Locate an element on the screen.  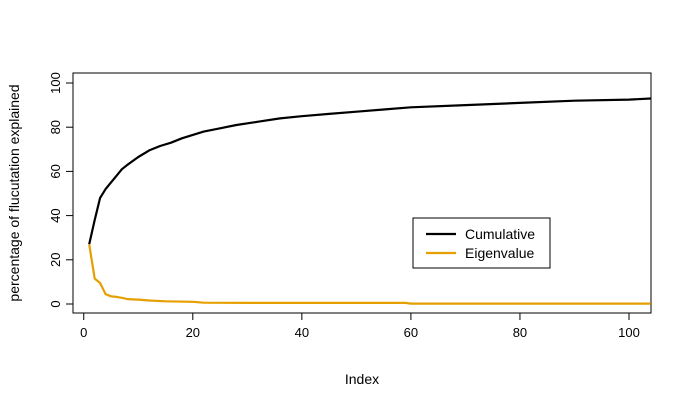
y-tick-label: 100 is located at coordinates (55, 83).